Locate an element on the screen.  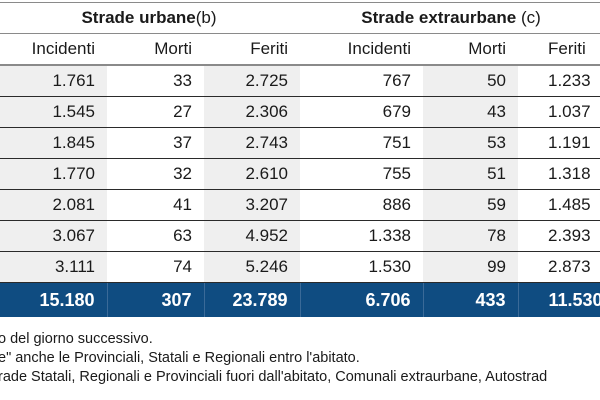
table-cell: 2.725 is located at coordinates (252, 81).